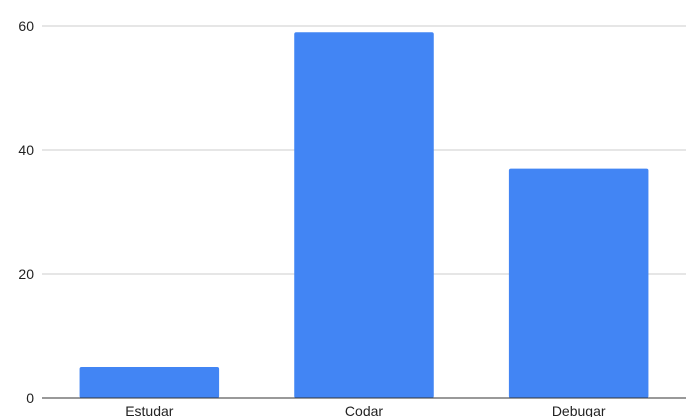  Describe the element at coordinates (26, 212) in the screenshot. I see `y-axis-ticks: 0 20 40 60` at that location.